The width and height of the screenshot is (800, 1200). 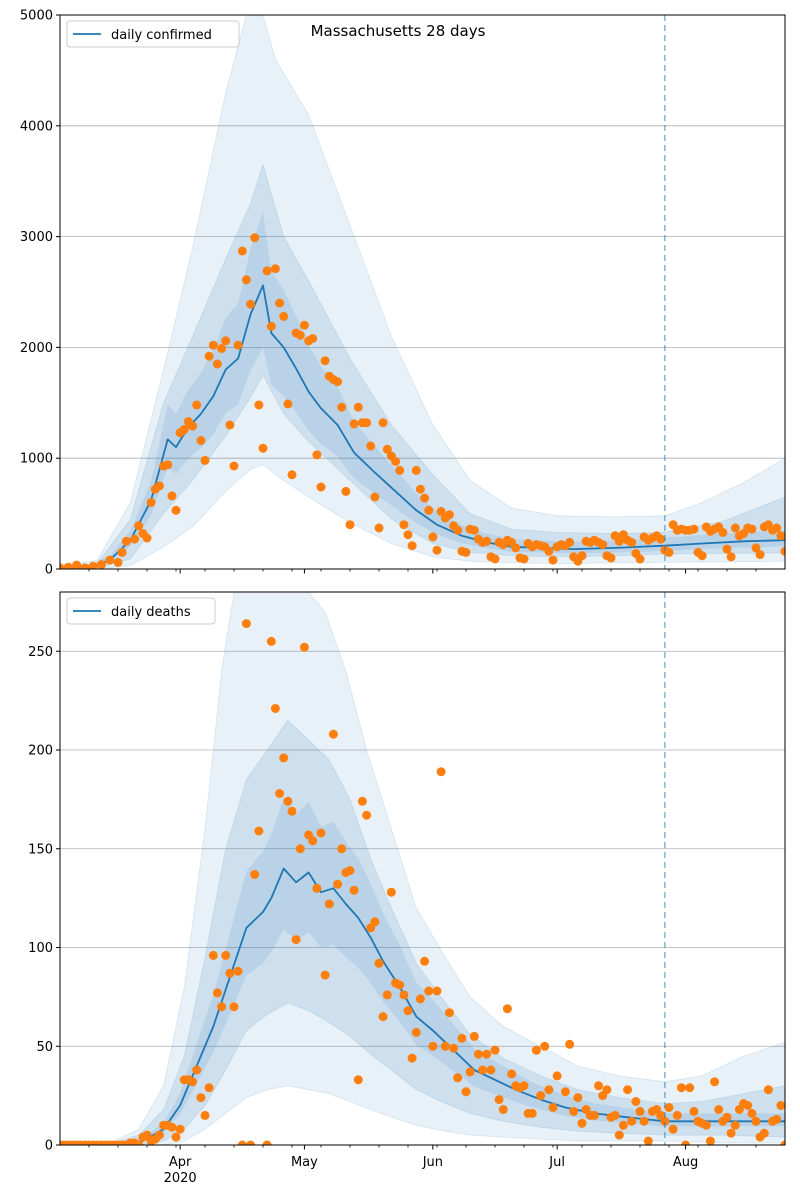 What do you see at coordinates (556, 1162) in the screenshot?
I see `x-tick-label: Jul` at bounding box center [556, 1162].